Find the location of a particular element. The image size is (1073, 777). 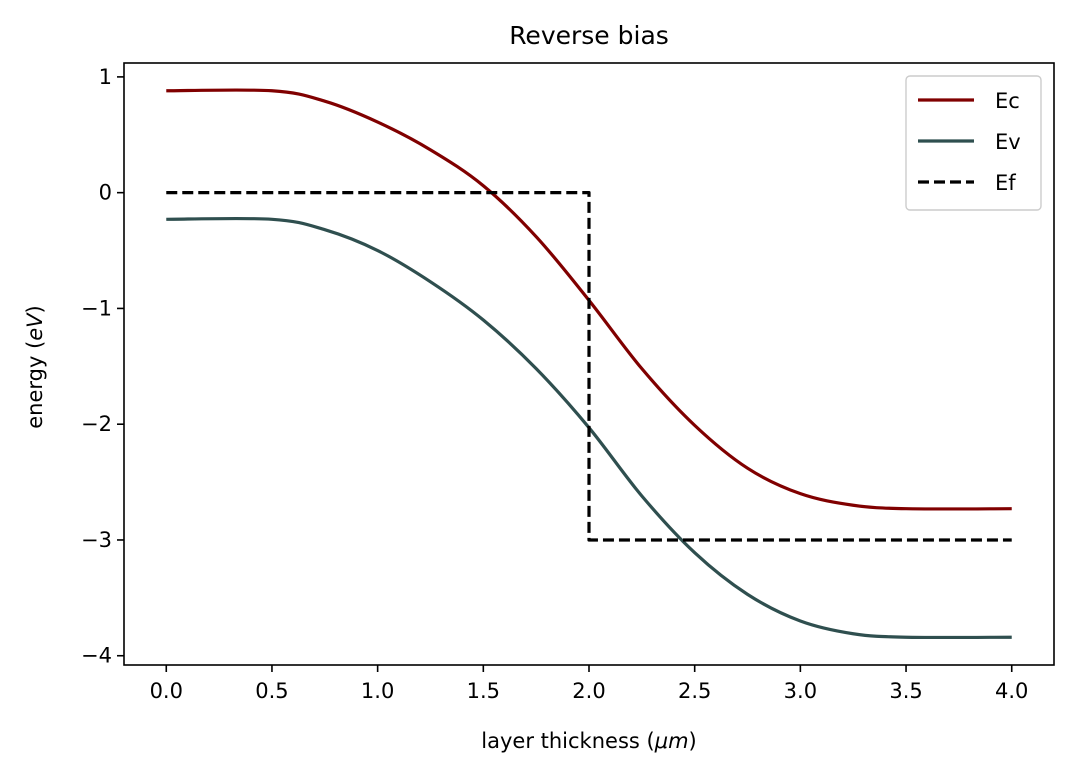

chart-title: Reverse bias is located at coordinates (589, 35).